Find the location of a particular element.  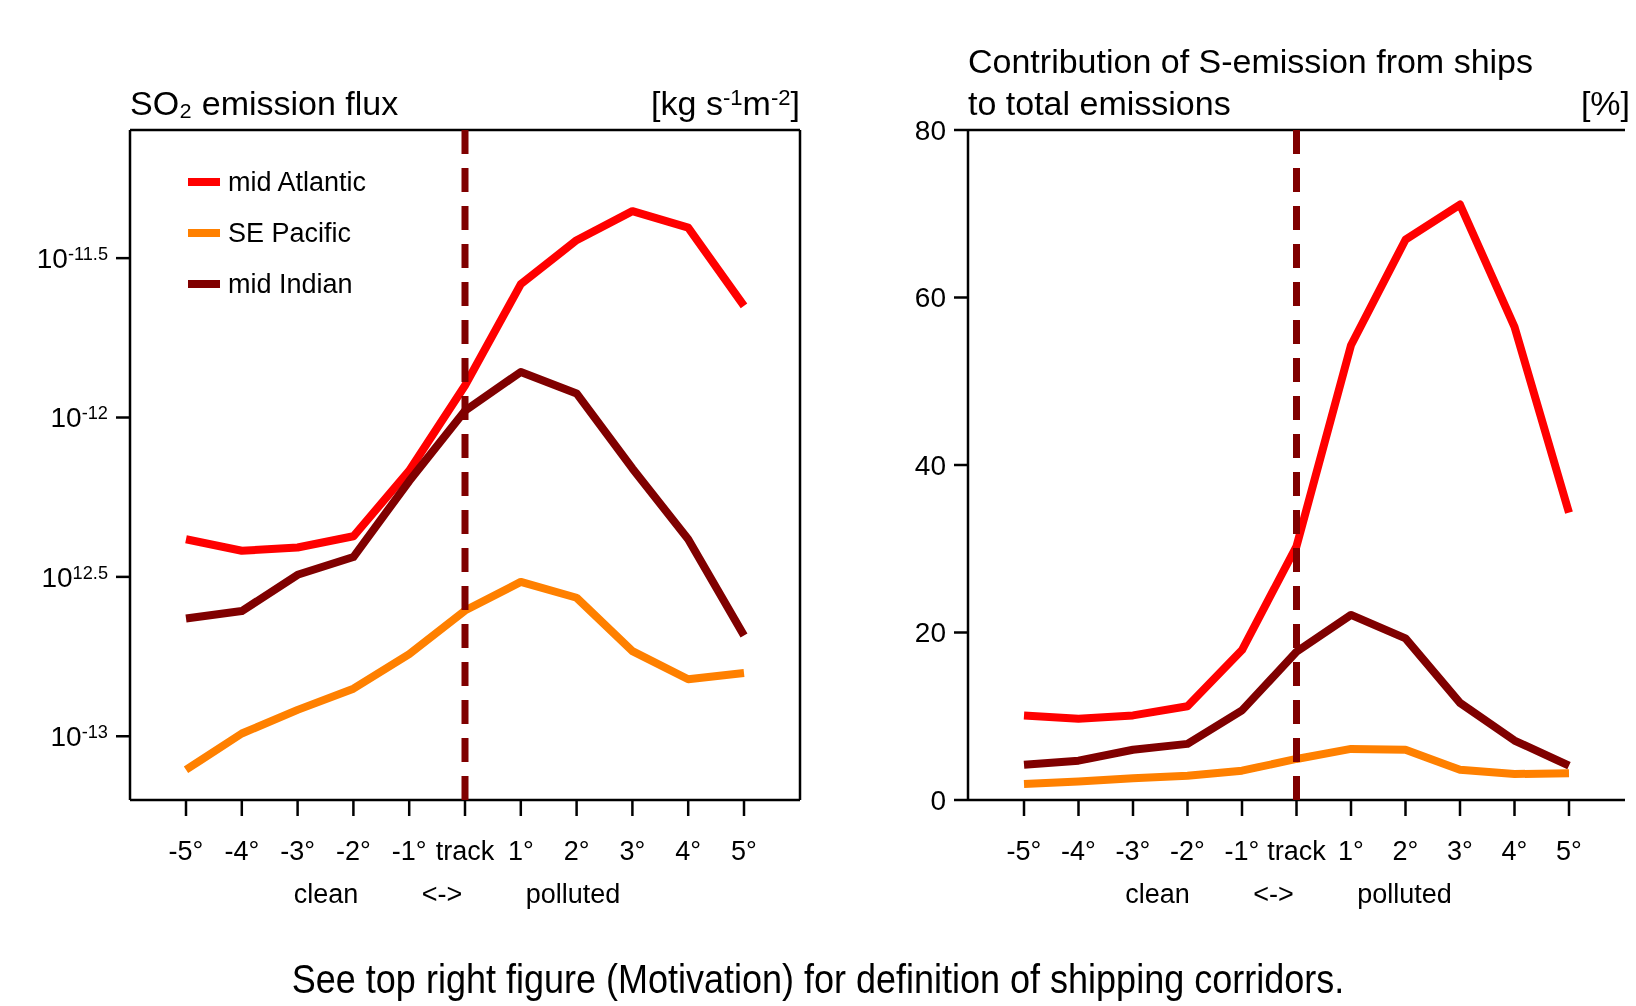

y-tick-label: 20 is located at coordinates (930, 633).